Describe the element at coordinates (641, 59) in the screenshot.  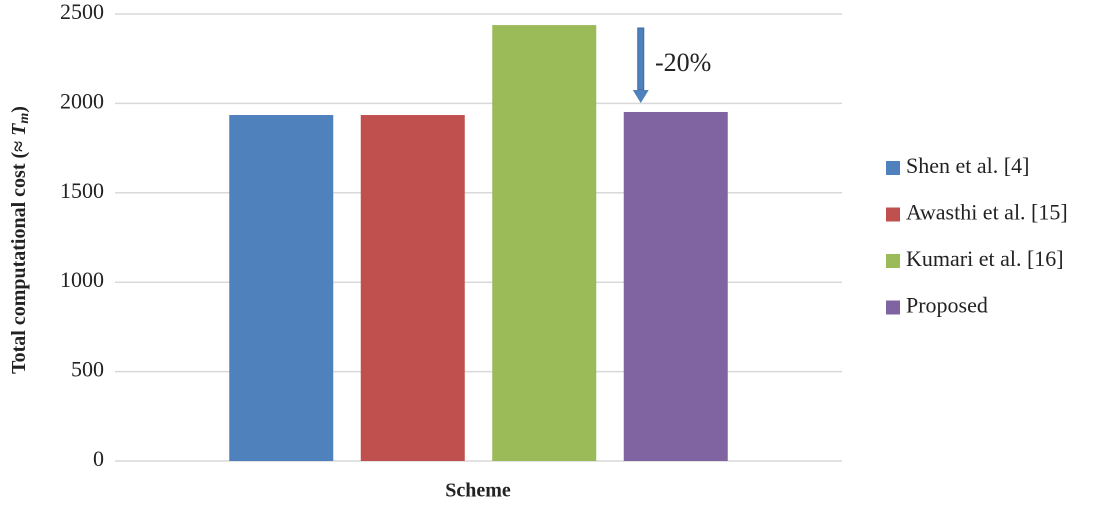
I see `arrow-shaft` at that location.